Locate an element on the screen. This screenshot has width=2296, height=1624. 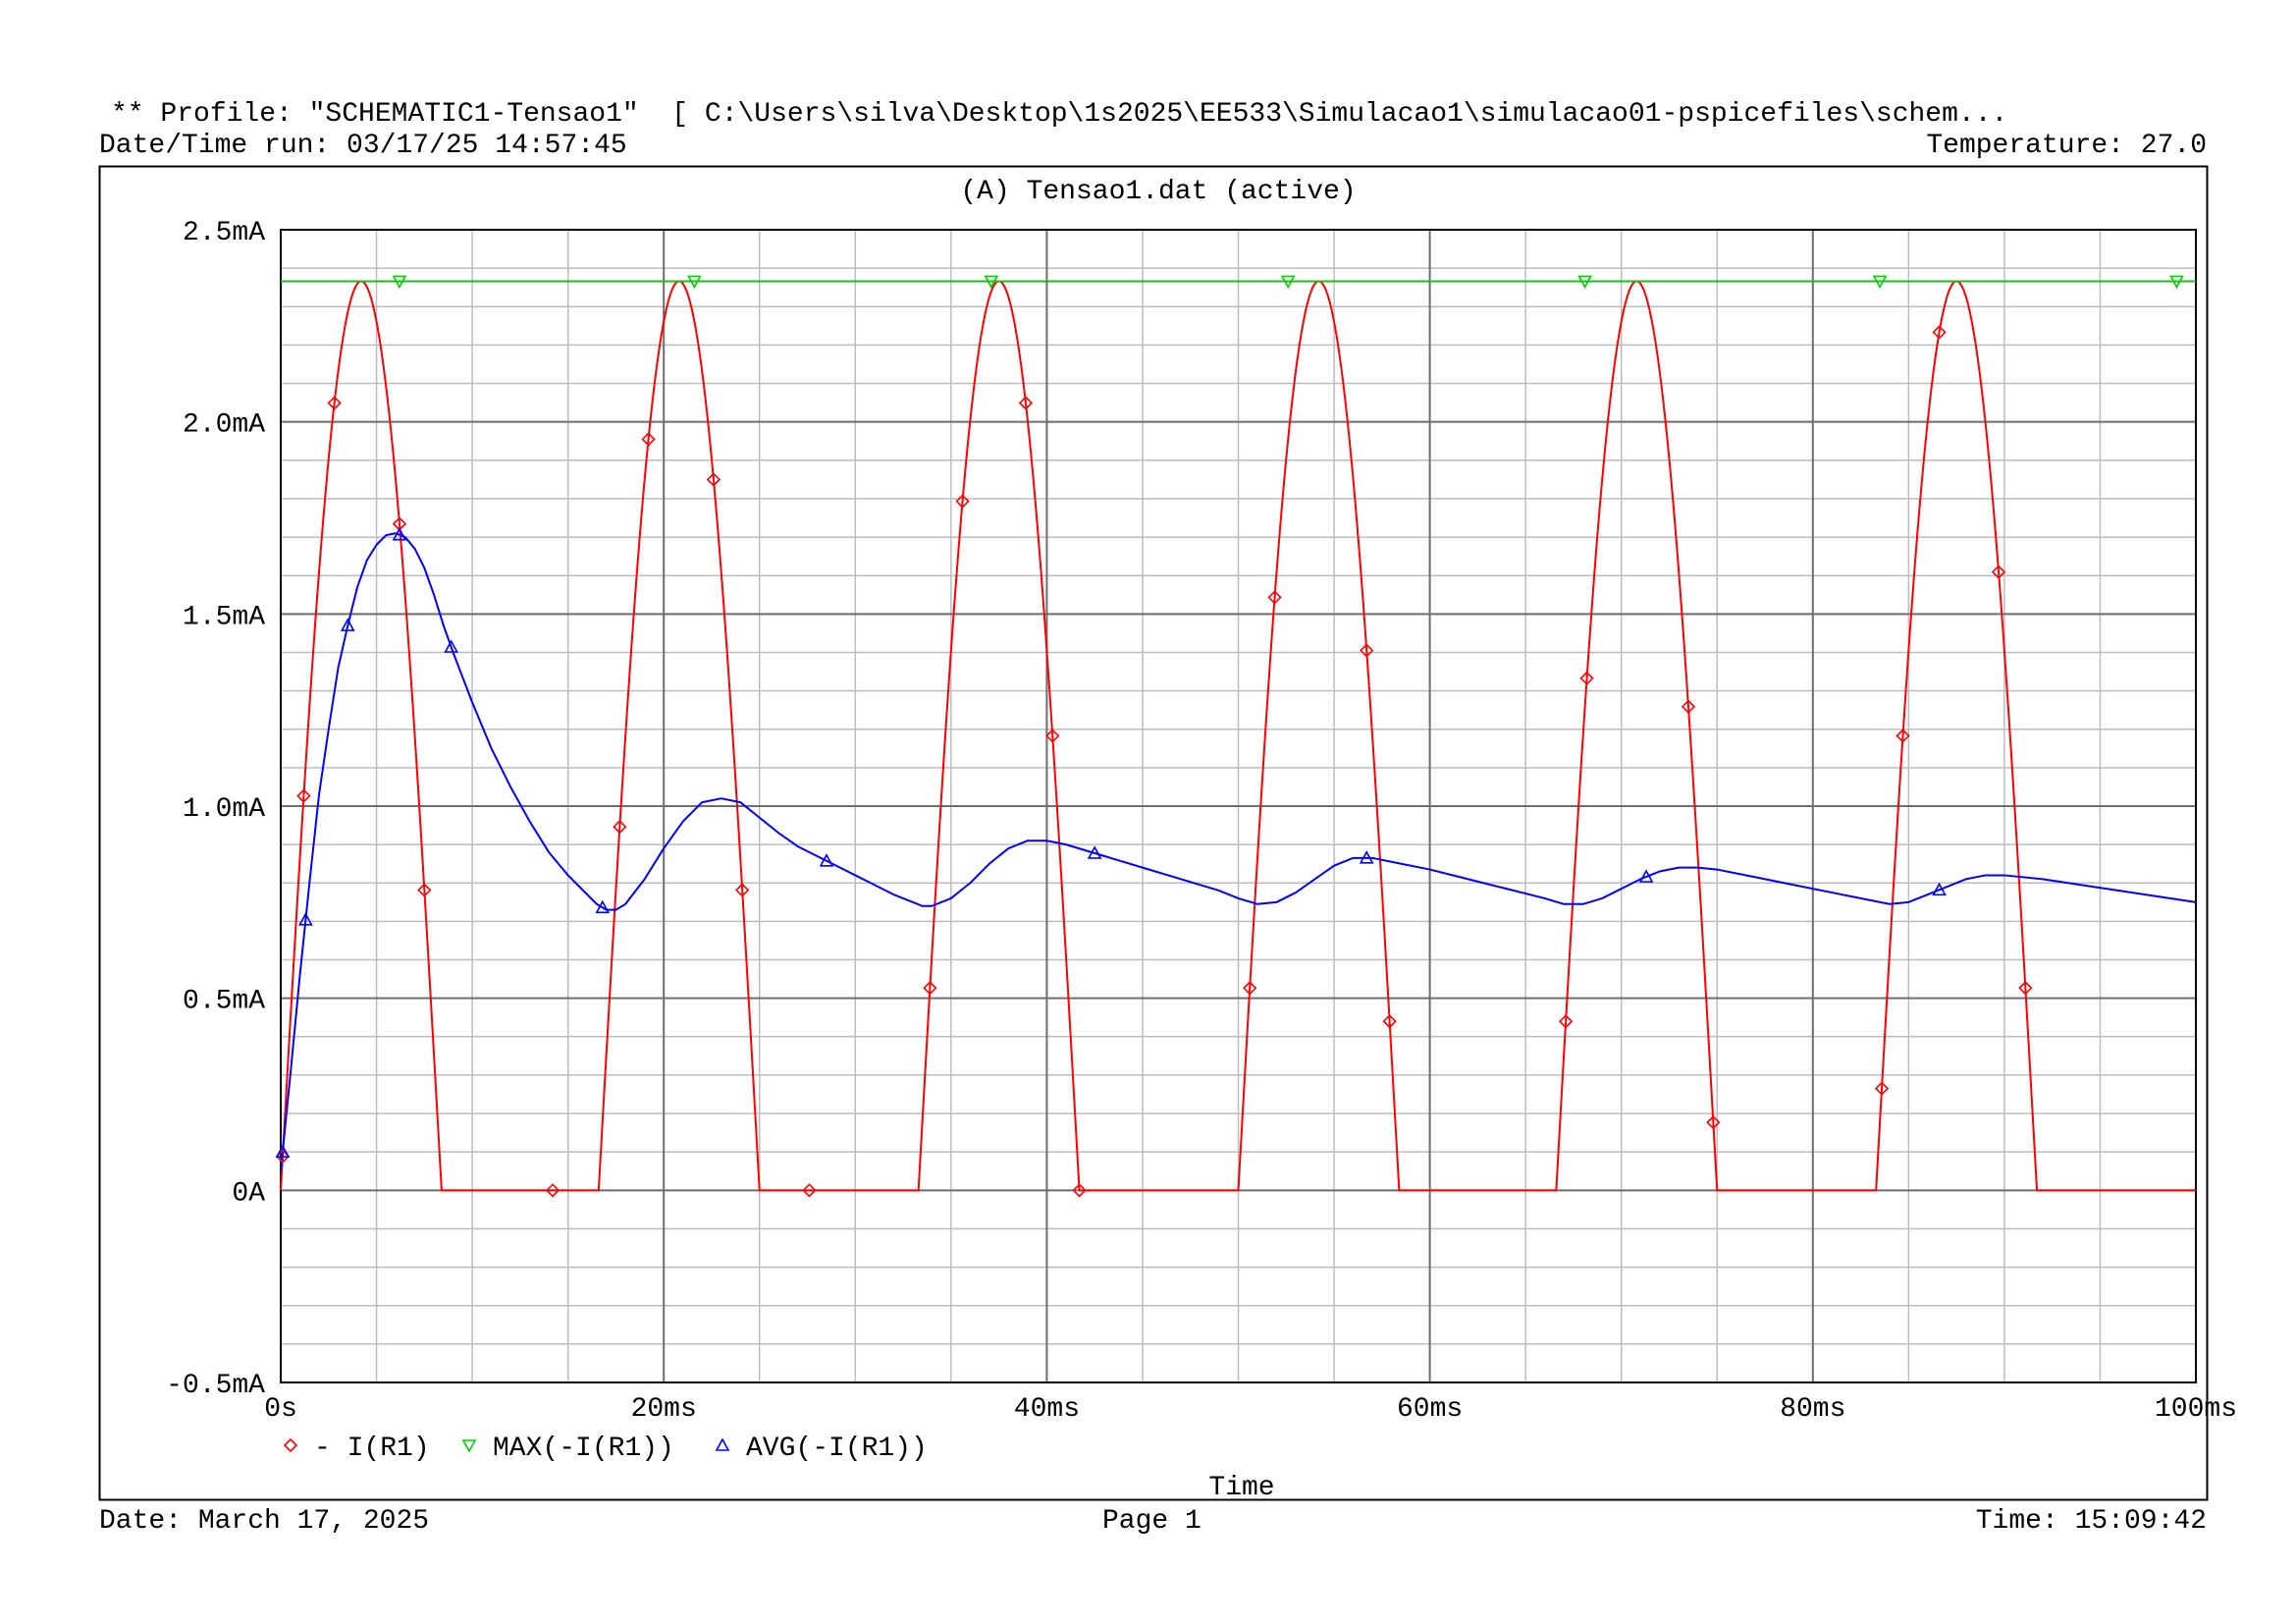
legend-marker-current is located at coordinates (291, 1445).